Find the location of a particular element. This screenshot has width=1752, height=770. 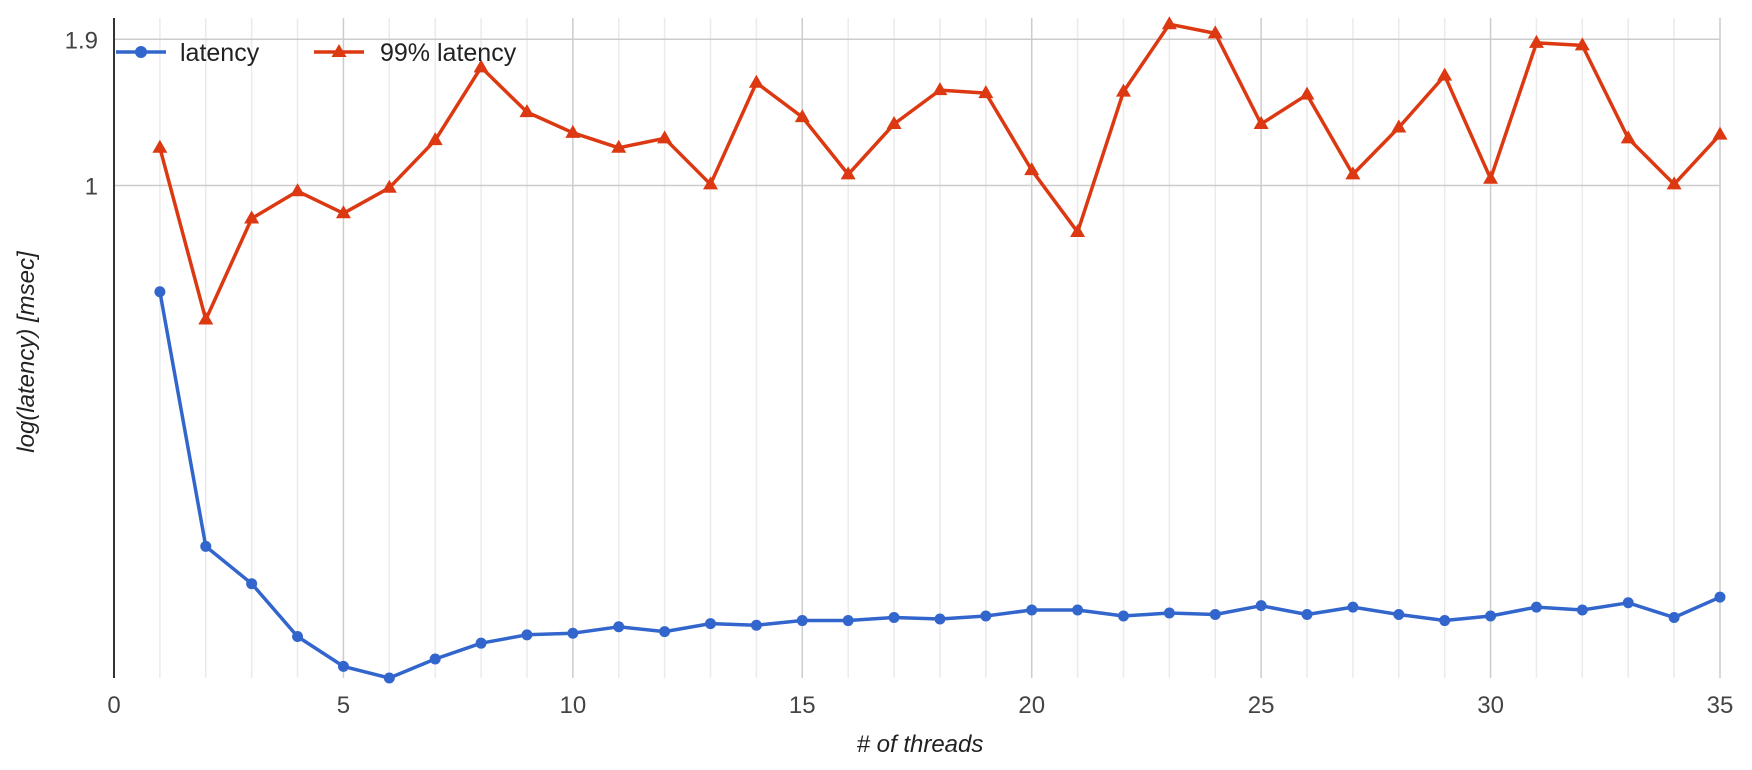

legend-marker-latency is located at coordinates (141, 52).